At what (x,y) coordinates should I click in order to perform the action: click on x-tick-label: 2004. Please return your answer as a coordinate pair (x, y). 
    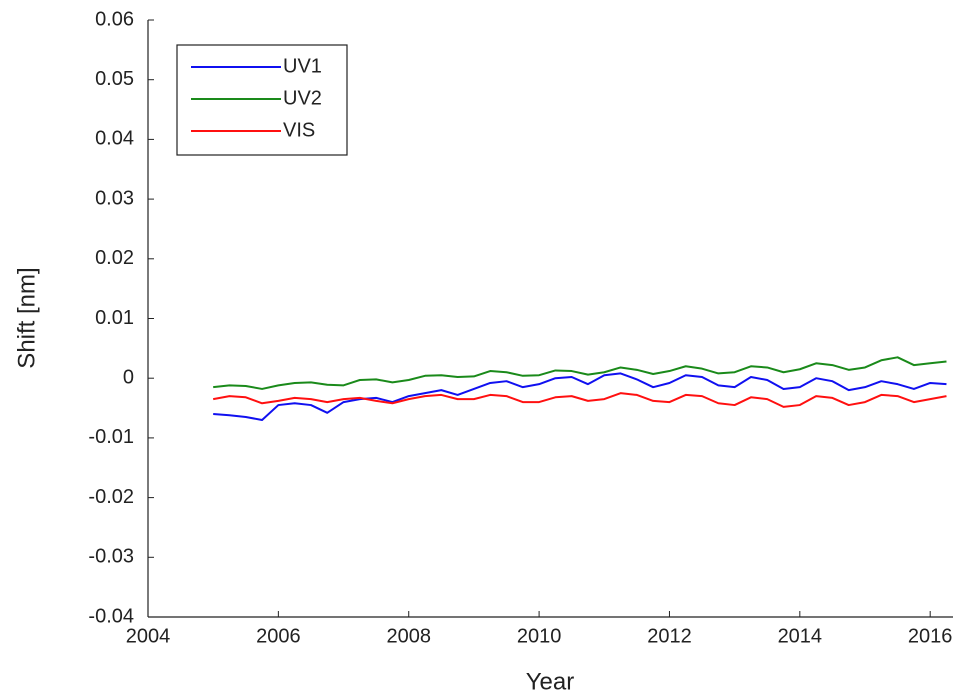
    Looking at the image, I should click on (148, 636).